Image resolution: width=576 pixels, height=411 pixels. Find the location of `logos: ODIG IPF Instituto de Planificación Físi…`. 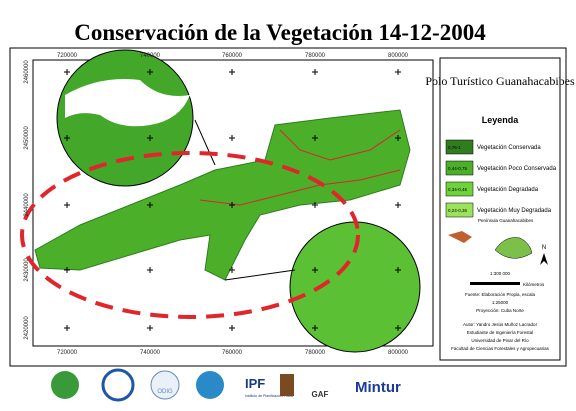

logos: ODIG IPF Instituto de Planificación Físi… is located at coordinates (226, 385).